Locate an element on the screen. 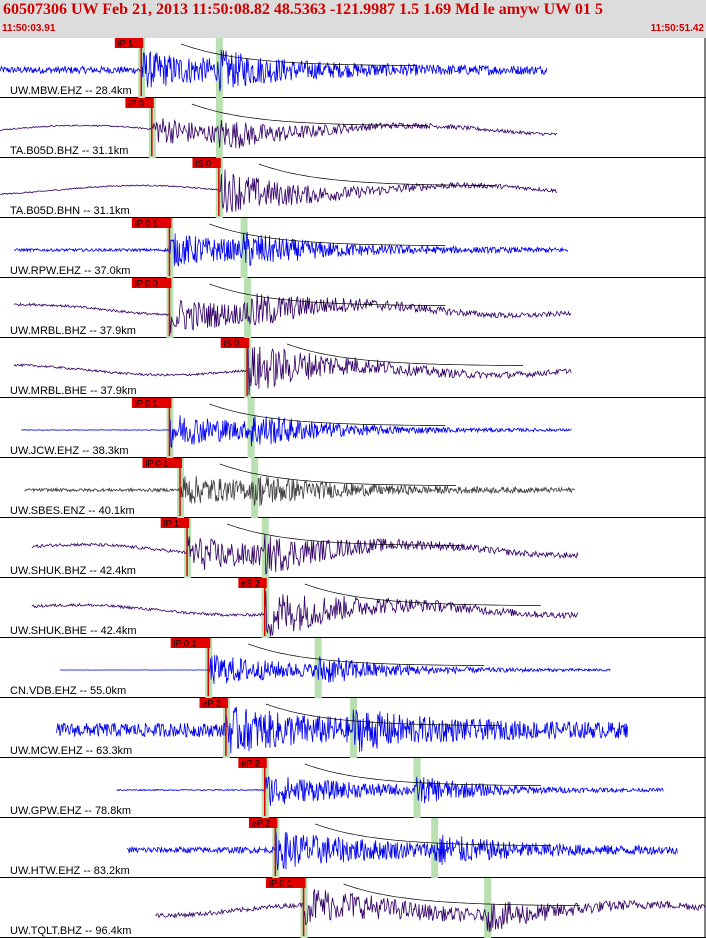  station-label: CN.VDB.EHZ -- 55.0km is located at coordinates (68, 691).